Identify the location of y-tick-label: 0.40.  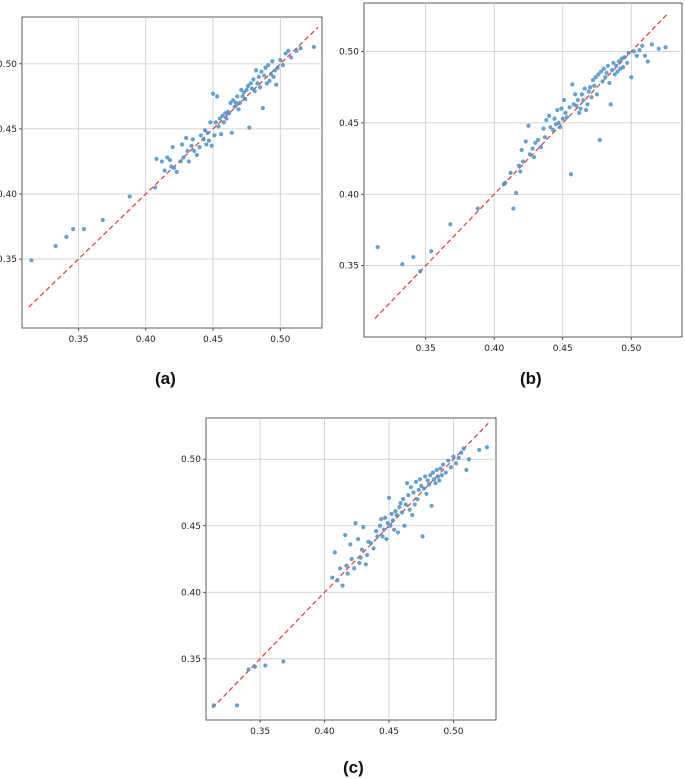
(349, 195).